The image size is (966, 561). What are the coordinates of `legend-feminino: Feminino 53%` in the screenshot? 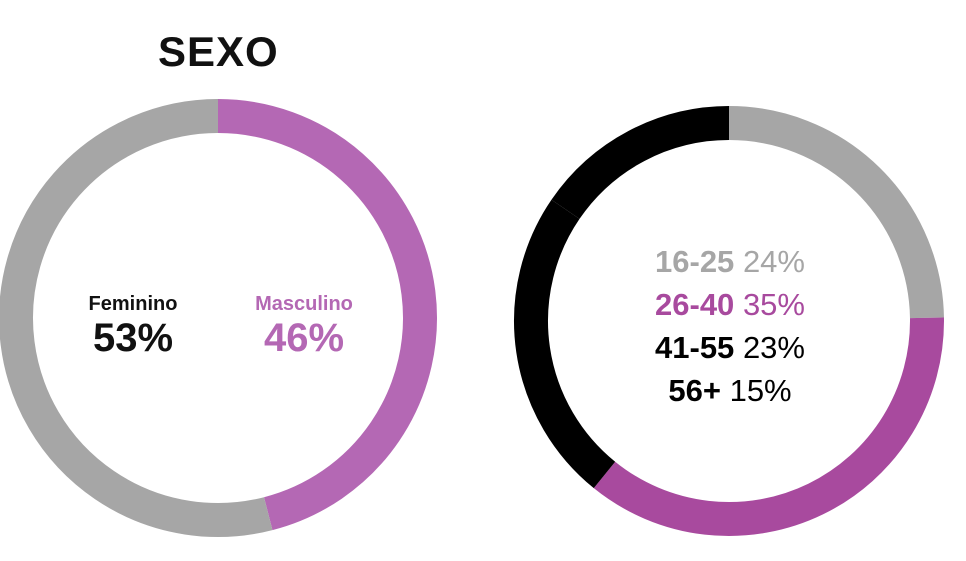 It's located at (133, 326).